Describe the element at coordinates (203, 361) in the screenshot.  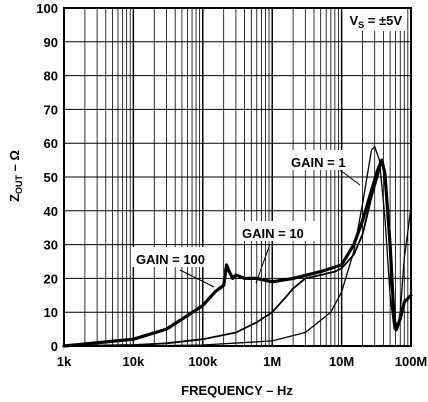
I see `x-tick-label: 100k` at that location.